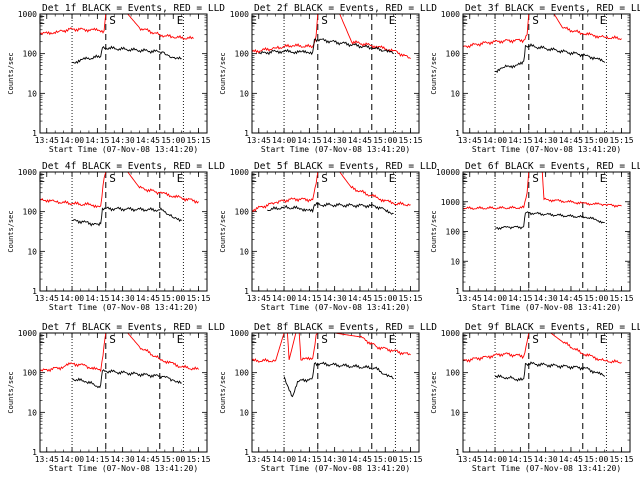  What do you see at coordinates (345, 327) in the screenshot?
I see `panel-title: Det 8f BLACK = Events, RED = LLD` at bounding box center [345, 327].